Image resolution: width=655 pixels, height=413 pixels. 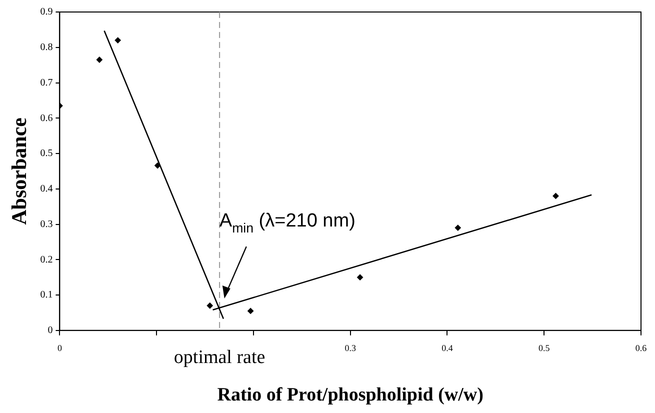 I want to click on y-tick-label: 0.8, so click(x=46, y=48).